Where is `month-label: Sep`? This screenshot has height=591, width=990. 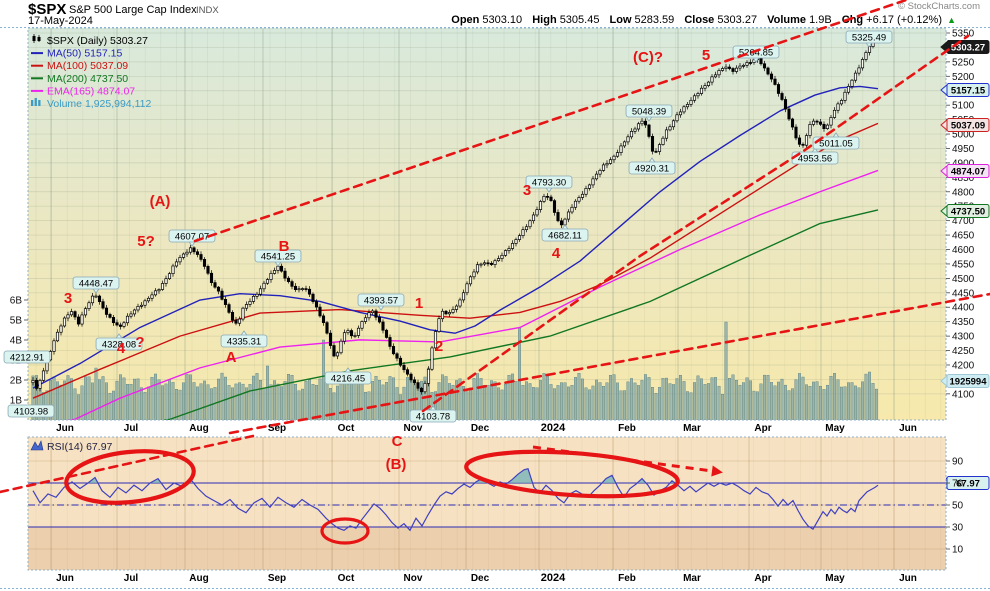 month-label: Sep is located at coordinates (277, 578).